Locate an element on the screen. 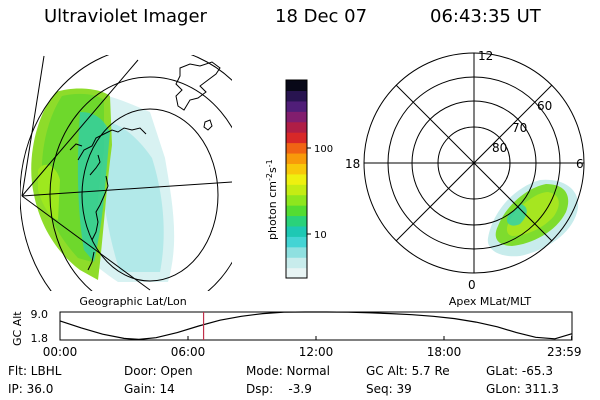 The image size is (600, 400). glat-info: GLat: -65.3 is located at coordinates (519, 371).